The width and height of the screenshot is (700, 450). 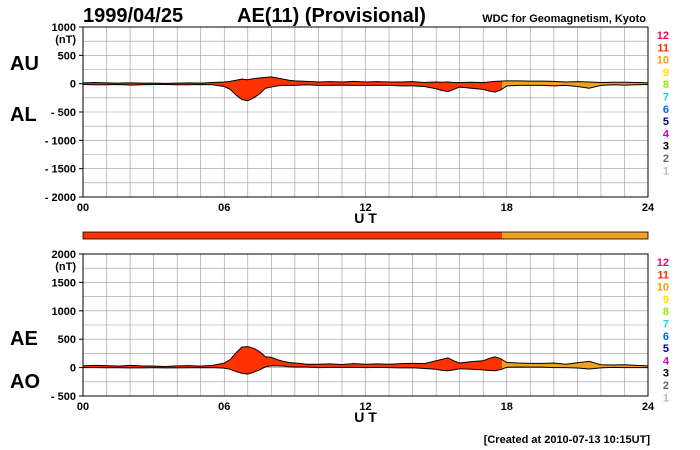 I want to click on y-tick-label: - 1000, so click(x=60, y=141).